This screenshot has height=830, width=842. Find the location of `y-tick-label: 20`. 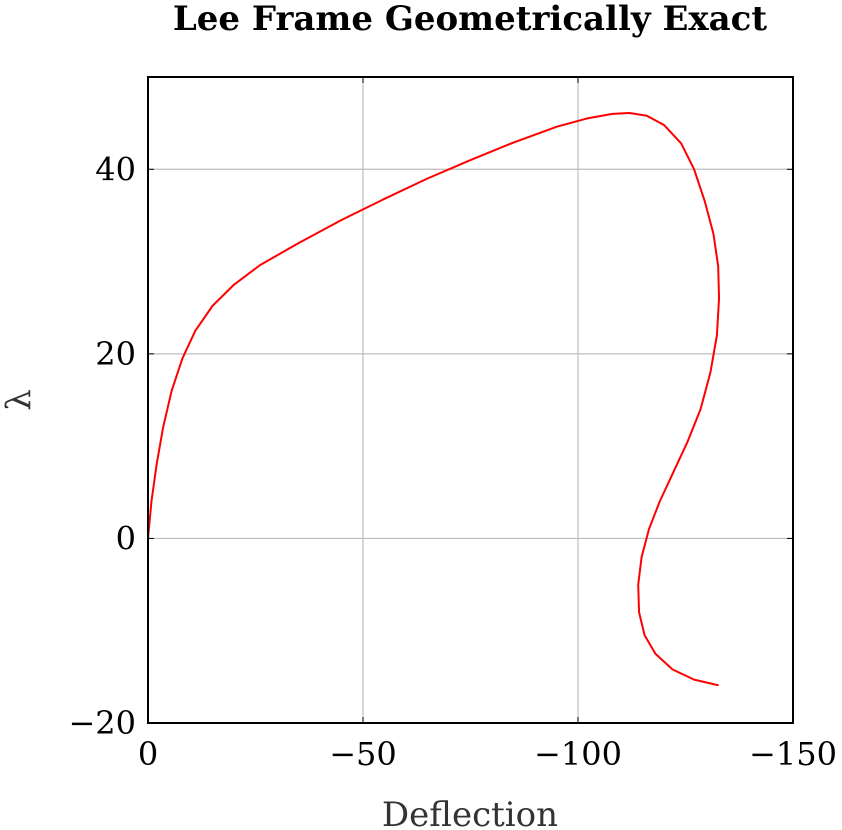

y-tick-label: 20 is located at coordinates (115, 354).